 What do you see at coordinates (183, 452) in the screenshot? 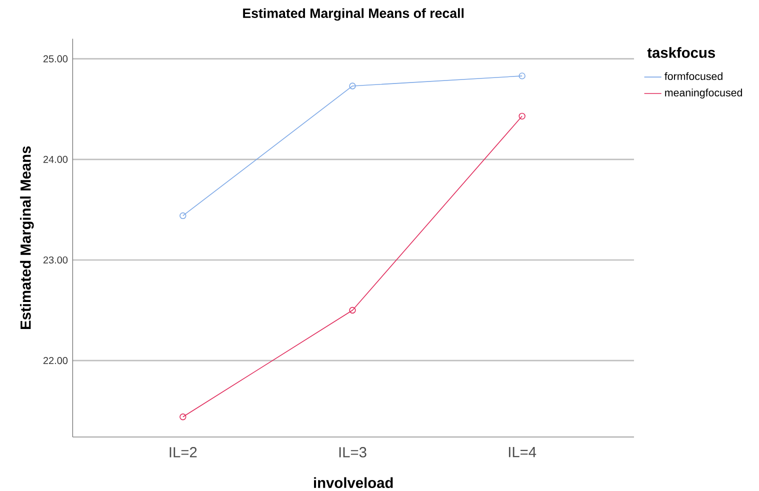
I see `x-tick-label: IL=2` at bounding box center [183, 452].